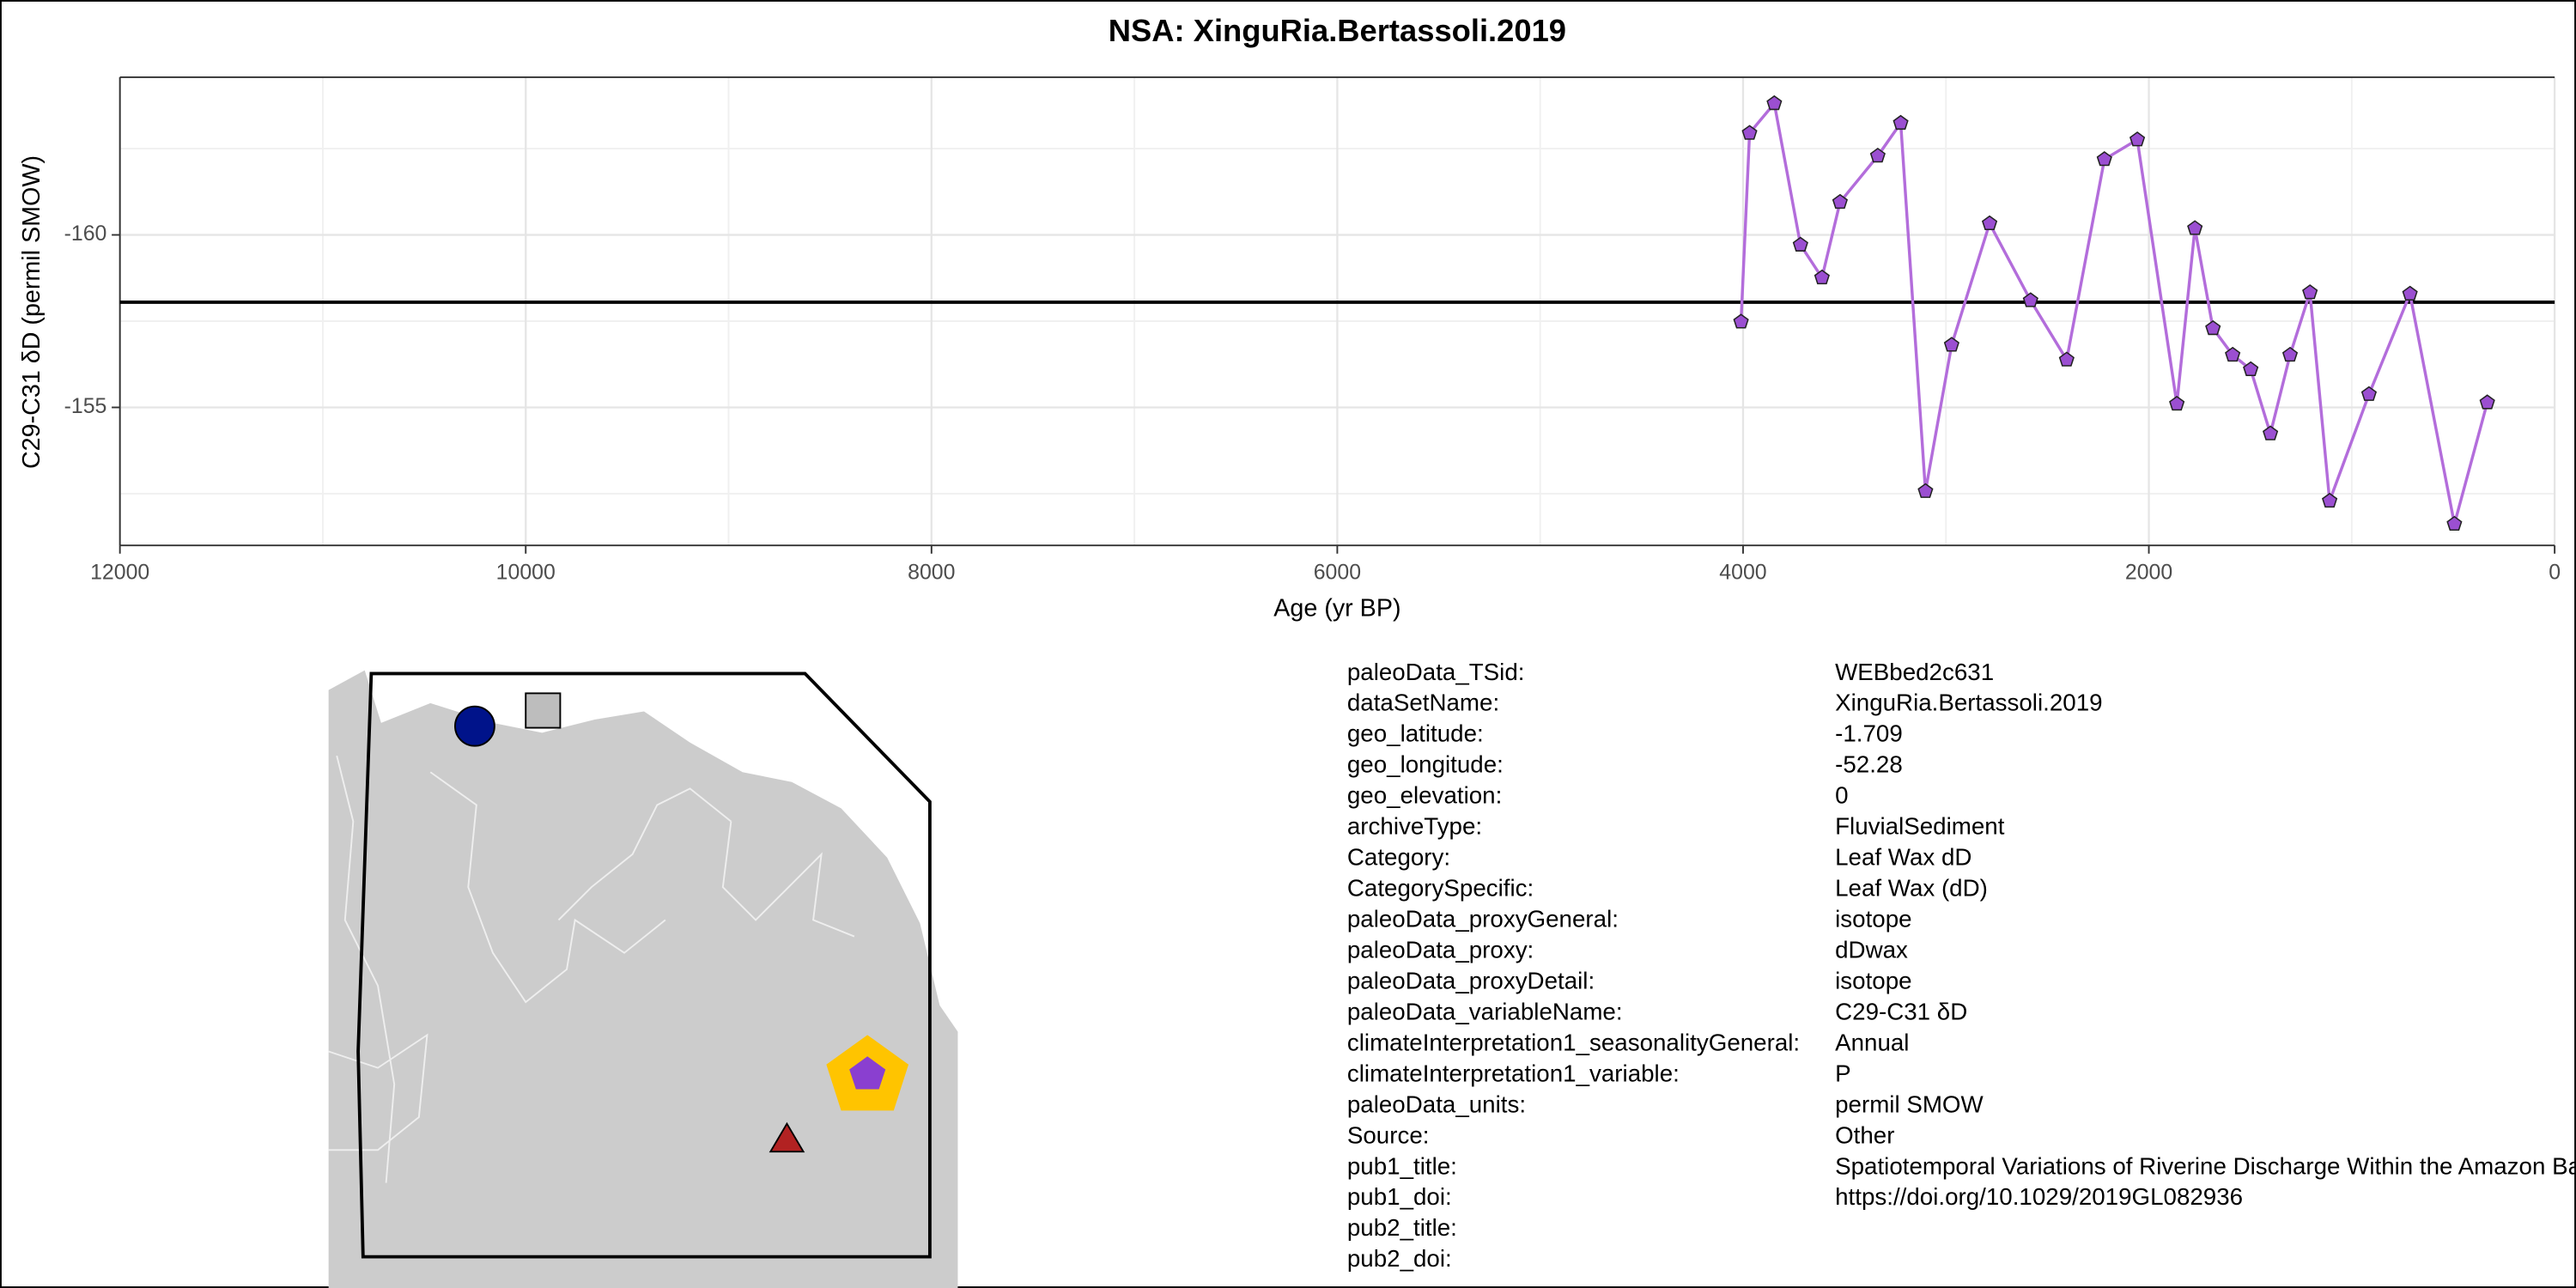 The width and height of the screenshot is (2576, 1288). I want to click on borders, so click(591, 969).